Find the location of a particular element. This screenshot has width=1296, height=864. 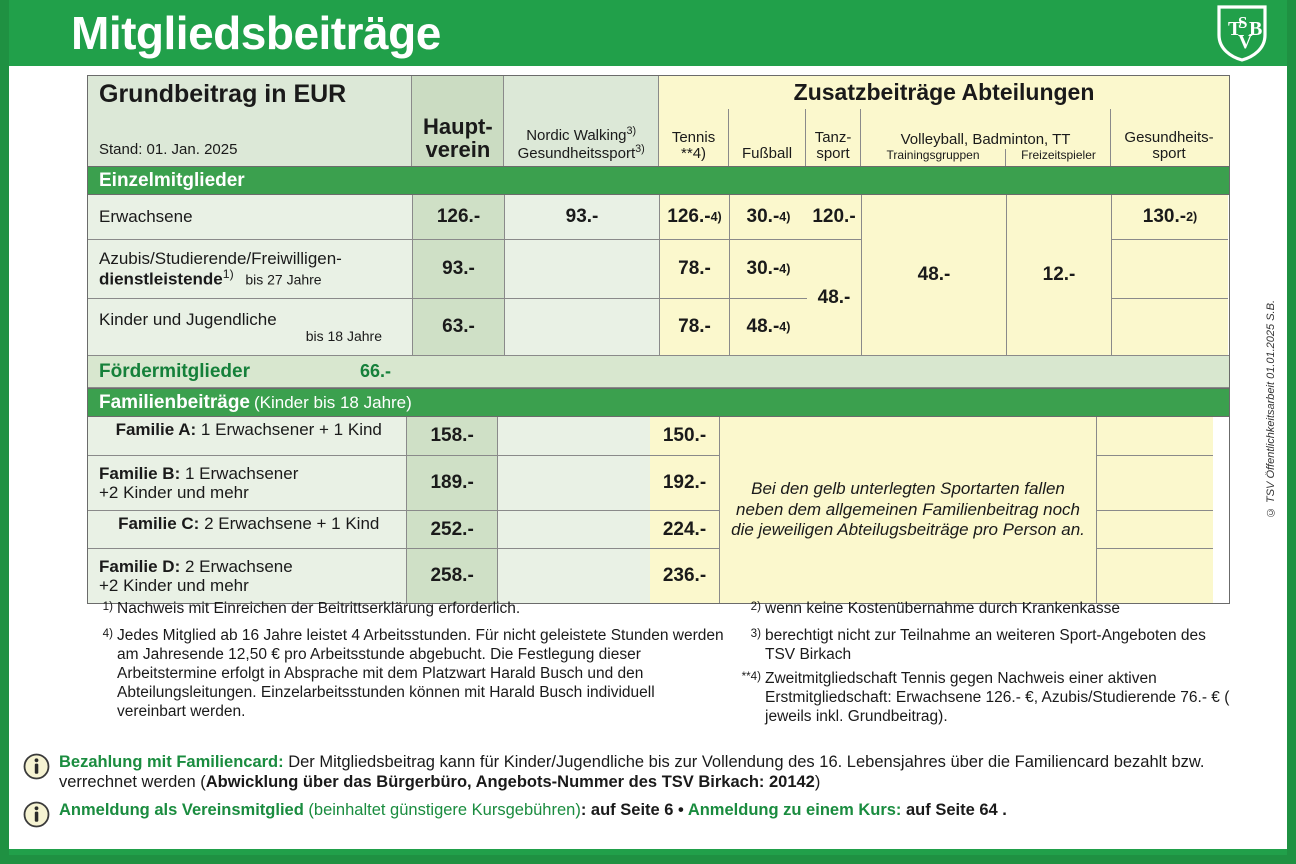

column-trainingsgruppen-cells: 48.- is located at coordinates (934, 275).